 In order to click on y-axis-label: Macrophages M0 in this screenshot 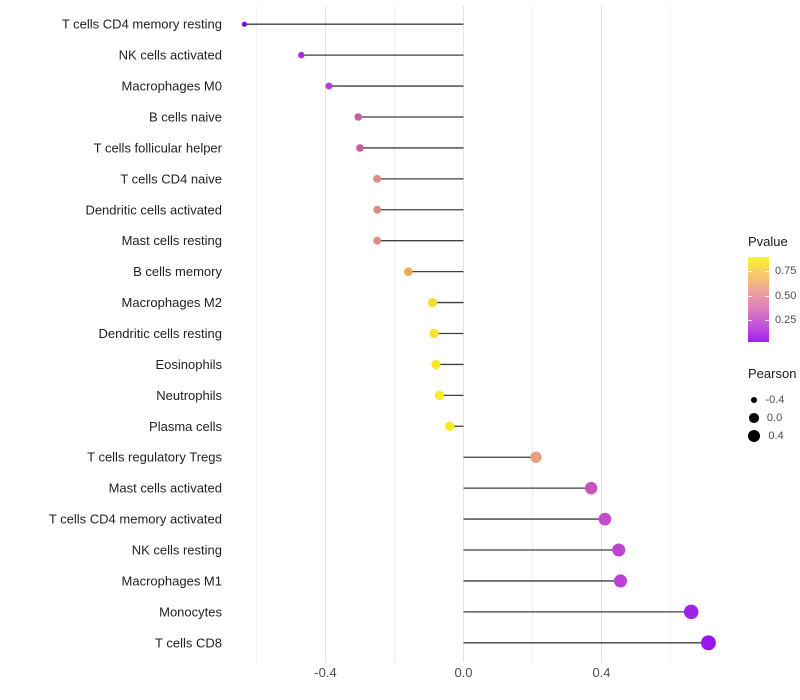, I will do `click(172, 86)`.